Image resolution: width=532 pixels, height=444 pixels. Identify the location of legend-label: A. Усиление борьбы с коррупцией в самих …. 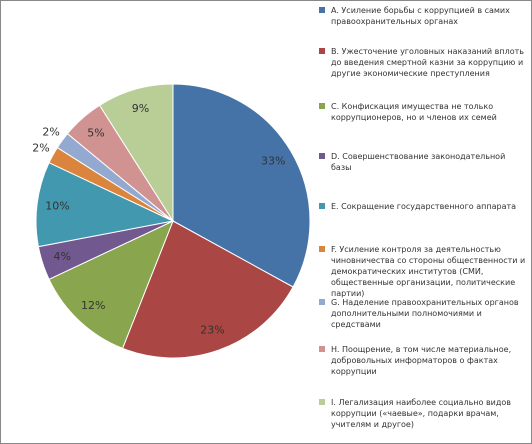
(420, 16).